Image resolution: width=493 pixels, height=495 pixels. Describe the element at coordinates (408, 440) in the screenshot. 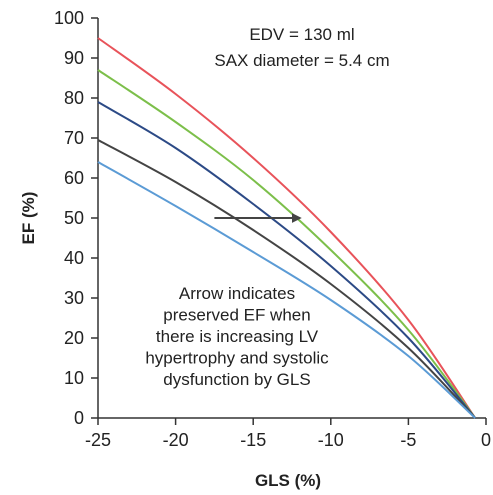

I see `x-tick-label: -5` at that location.